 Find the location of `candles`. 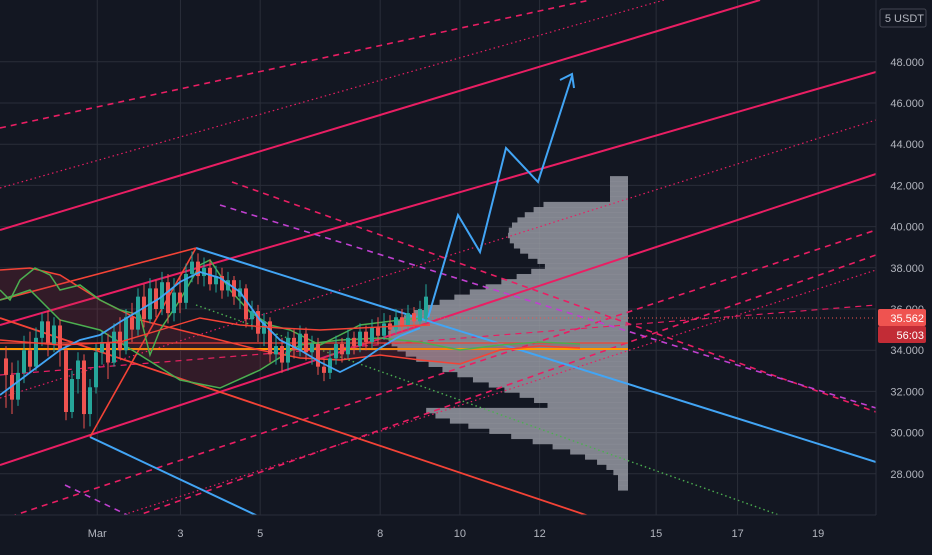

candles is located at coordinates (215, 340).